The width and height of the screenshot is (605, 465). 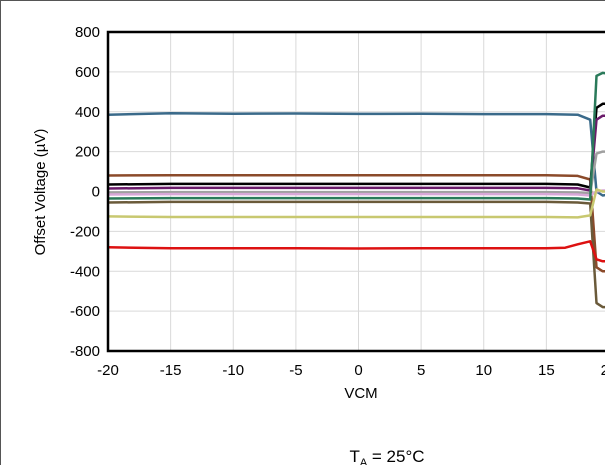 What do you see at coordinates (351, 370) in the screenshot?
I see `x-tick-labels: -20 -15 -10 -5 0 5 10 15 20` at bounding box center [351, 370].